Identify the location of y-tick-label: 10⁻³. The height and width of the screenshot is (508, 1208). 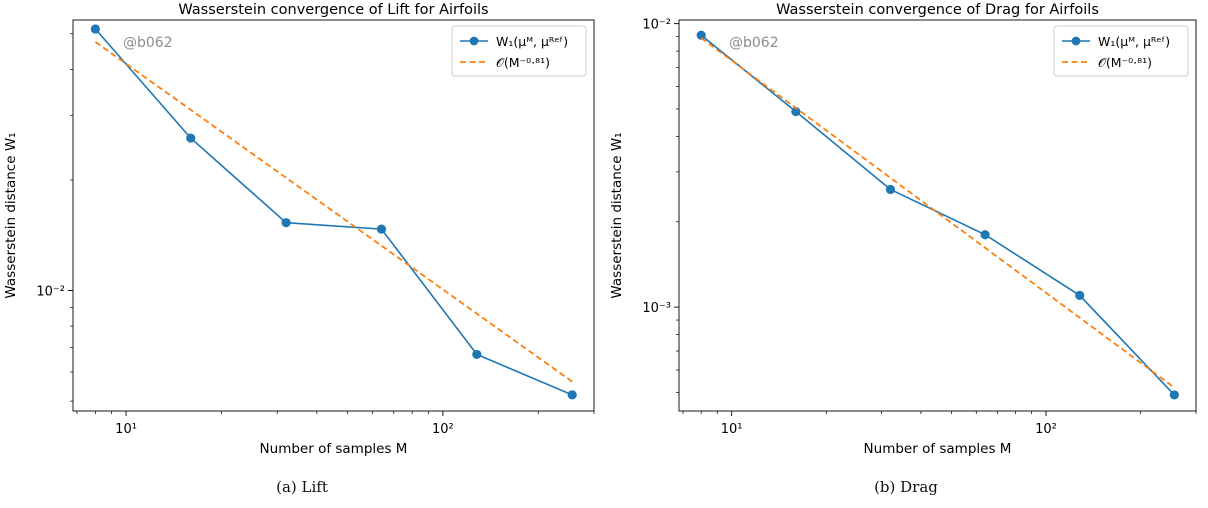
(656, 308).